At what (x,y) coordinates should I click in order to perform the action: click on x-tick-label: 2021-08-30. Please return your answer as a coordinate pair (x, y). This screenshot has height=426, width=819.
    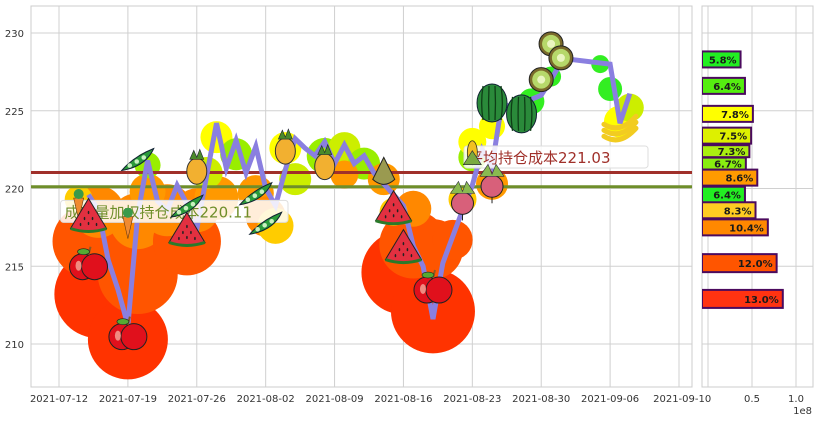
    Looking at the image, I should click on (541, 399).